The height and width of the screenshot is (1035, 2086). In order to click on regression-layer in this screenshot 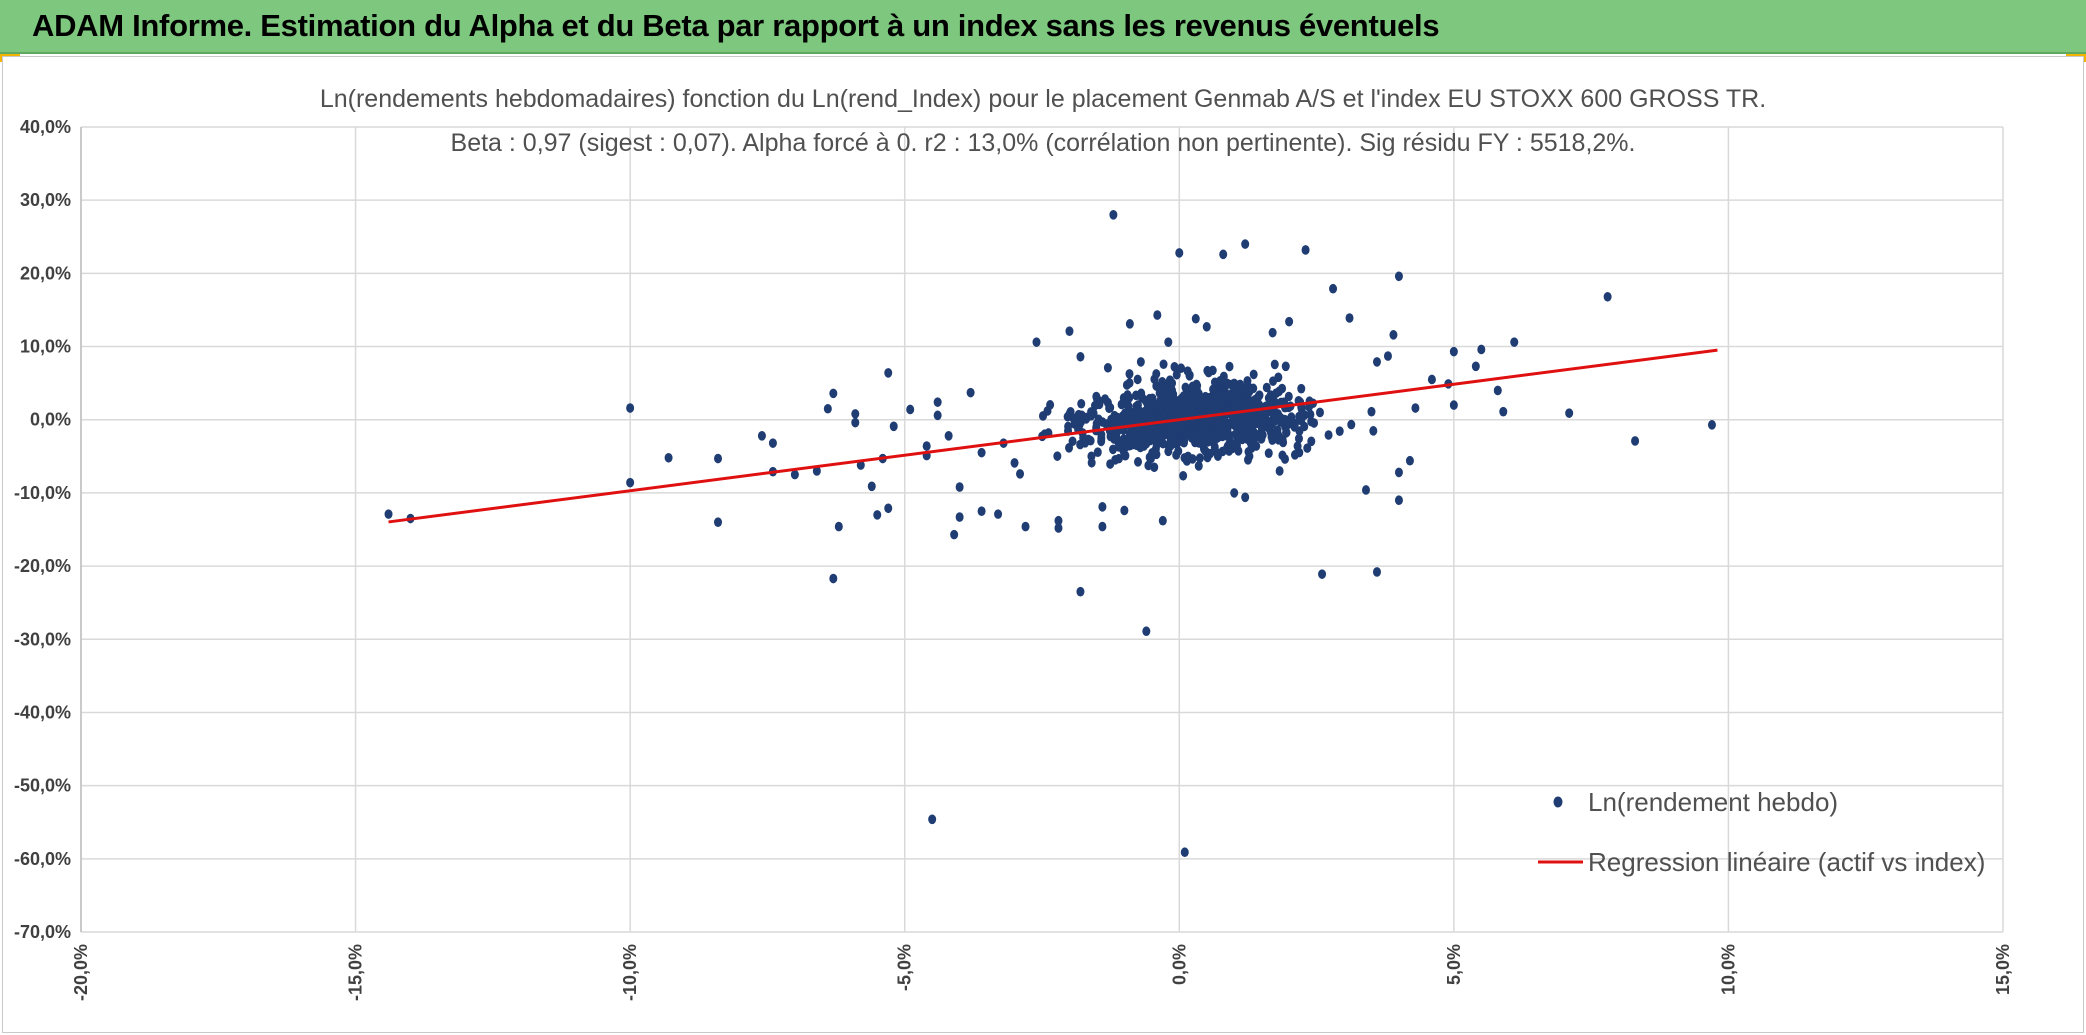, I will do `click(1053, 436)`.